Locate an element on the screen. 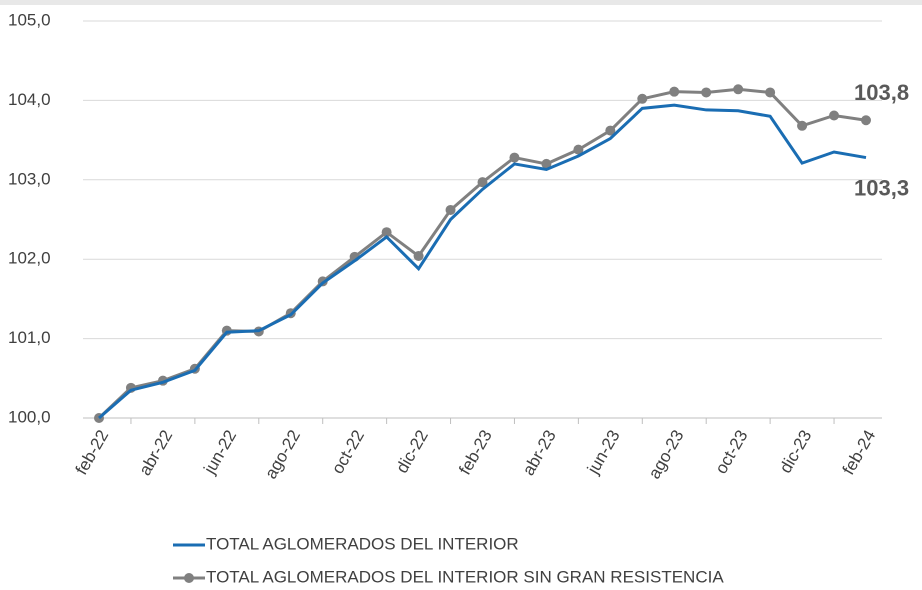 The image size is (922, 590). legend-marker is located at coordinates (189, 578).